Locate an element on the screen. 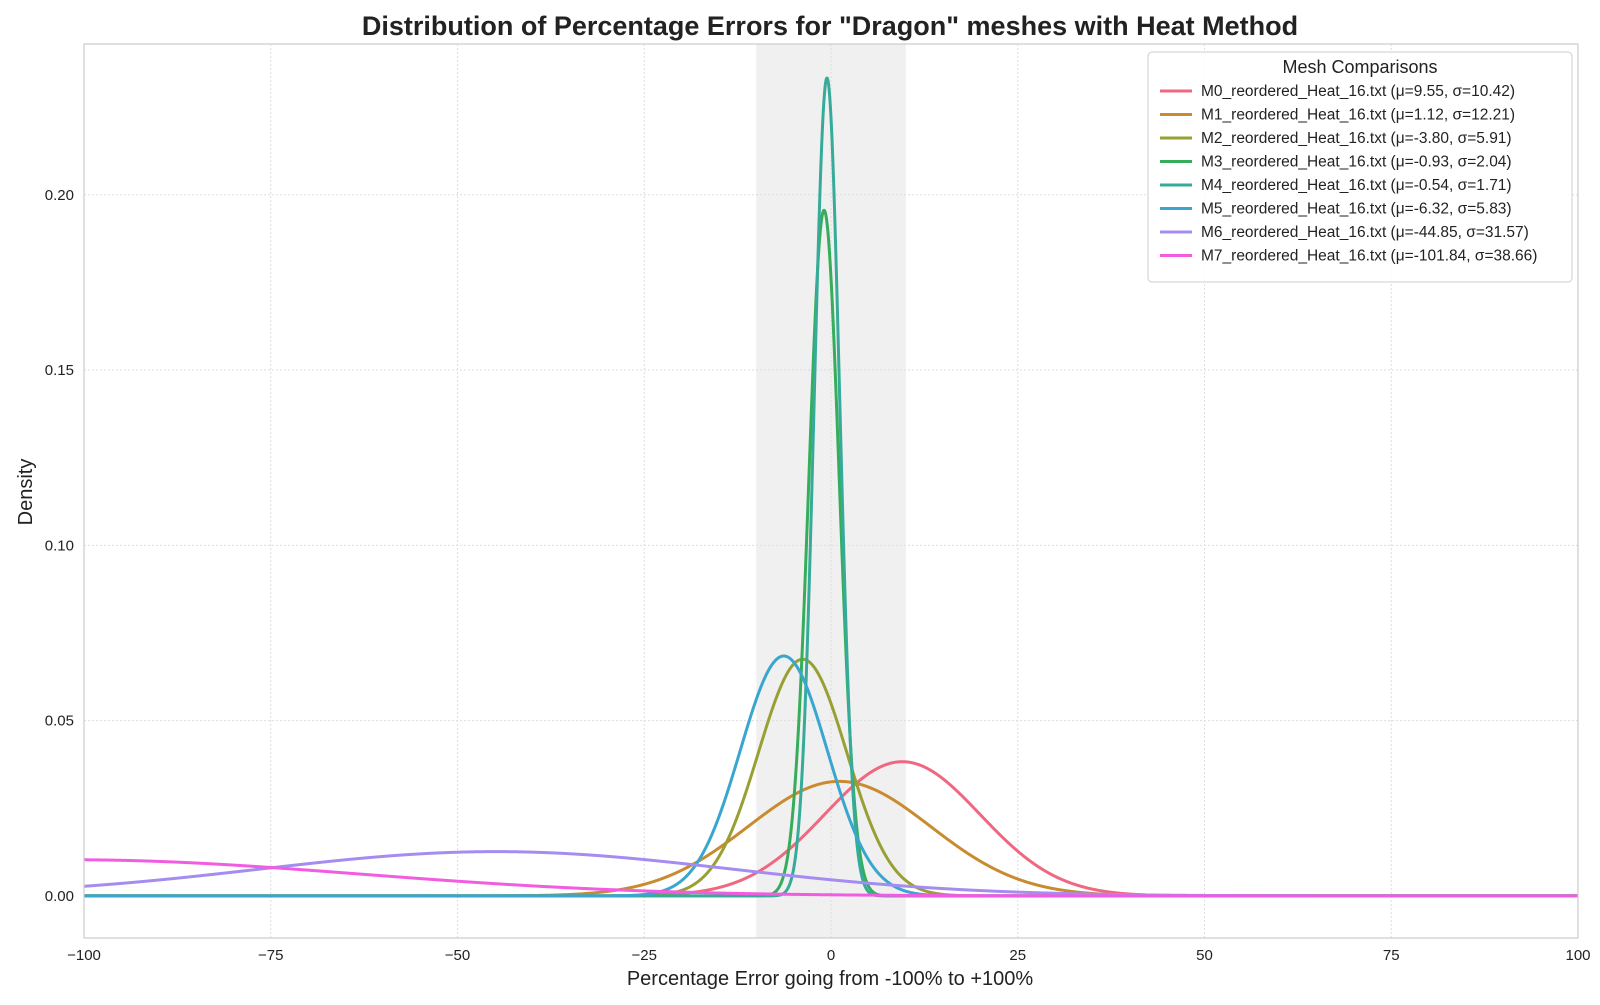  y-tick-label: 0.20 is located at coordinates (59, 195).